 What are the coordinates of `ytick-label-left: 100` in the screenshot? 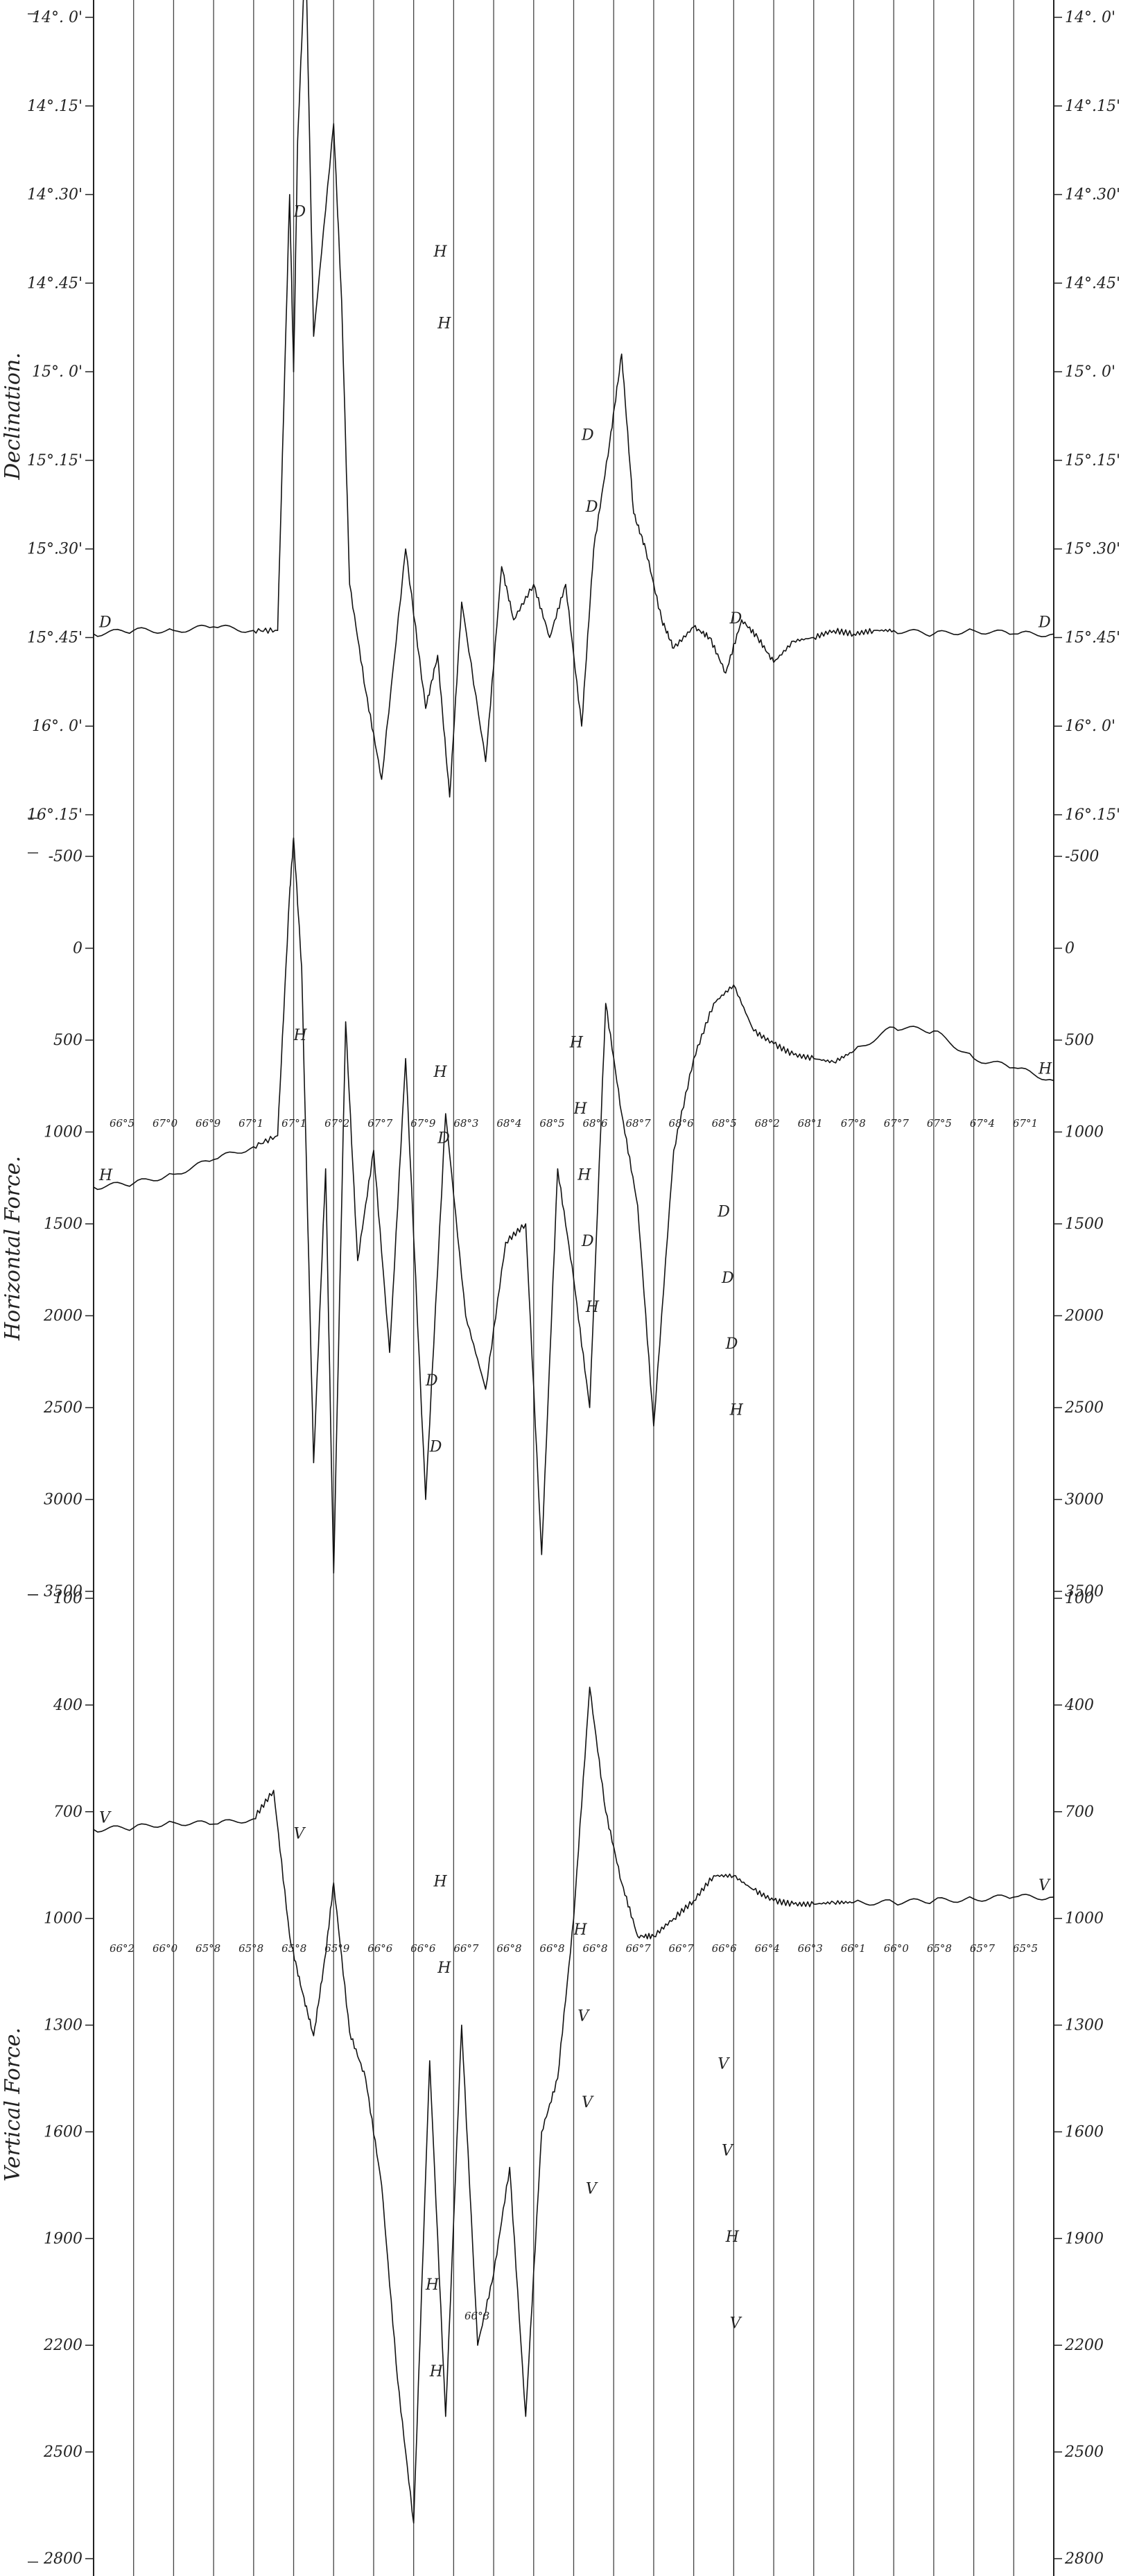 It's located at (67, 1598).